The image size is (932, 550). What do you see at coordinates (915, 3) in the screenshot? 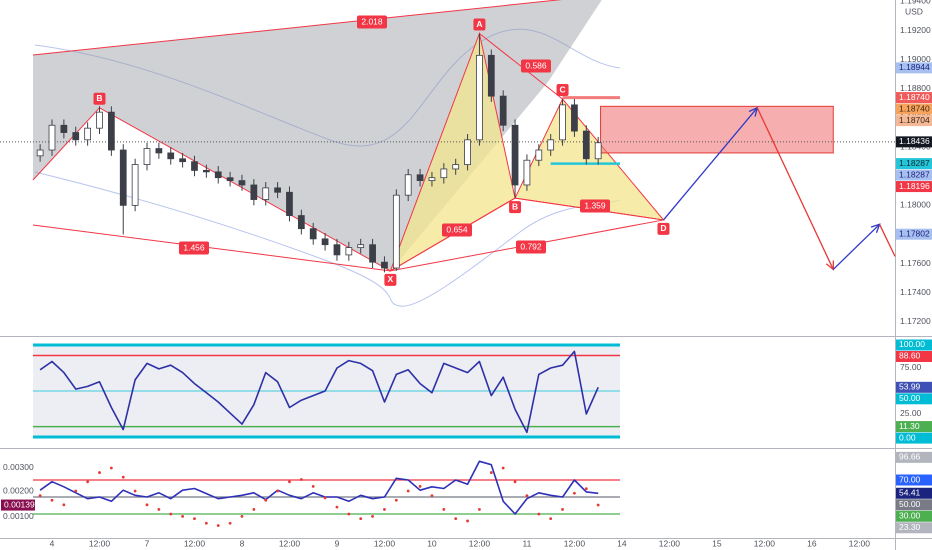
I see `y-tick-label: 1.19400` at bounding box center [915, 3].